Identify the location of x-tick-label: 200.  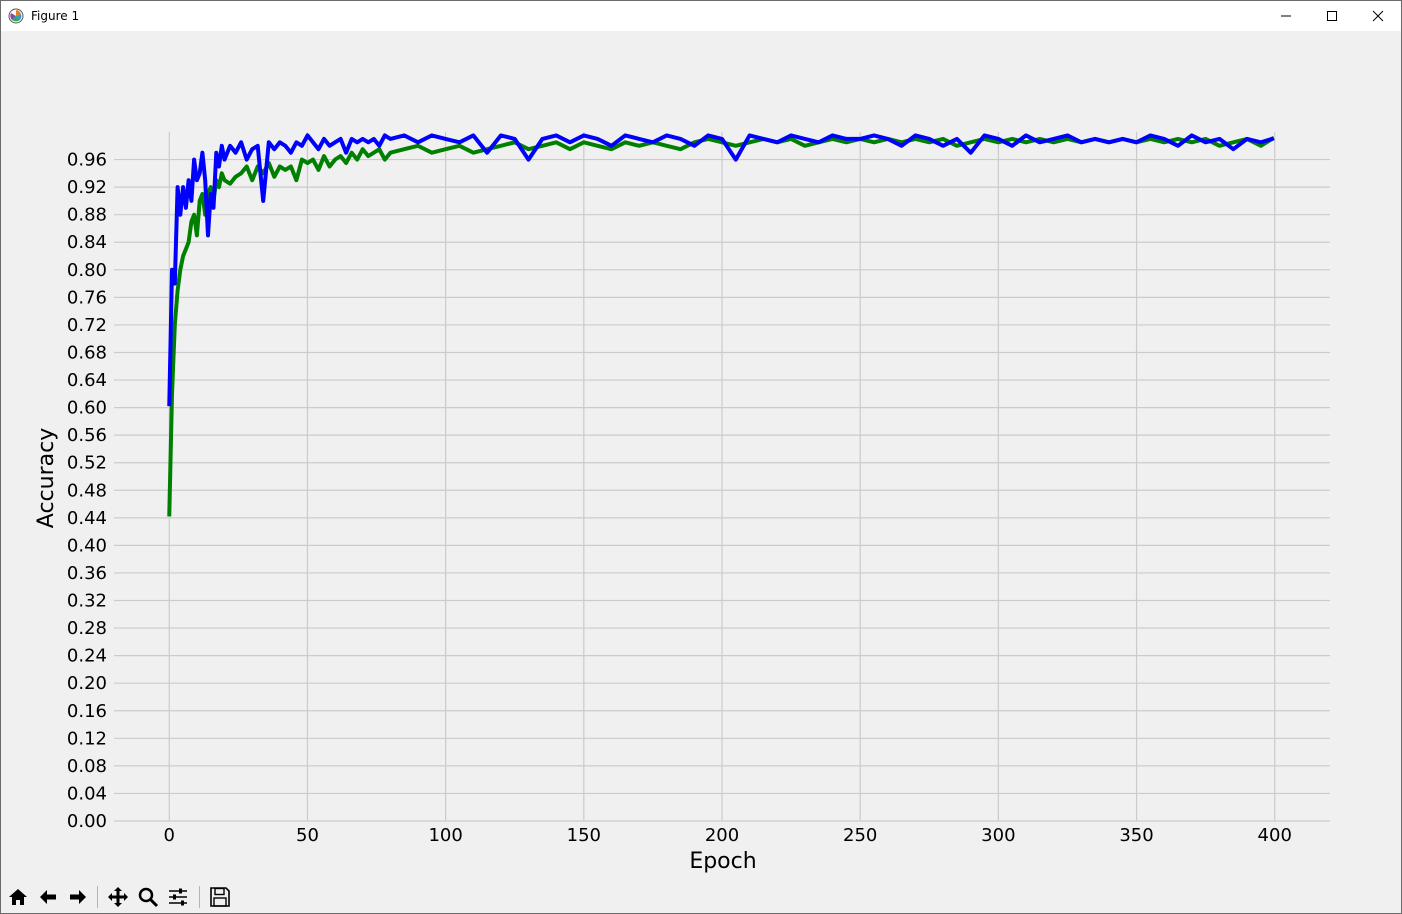
(722, 835).